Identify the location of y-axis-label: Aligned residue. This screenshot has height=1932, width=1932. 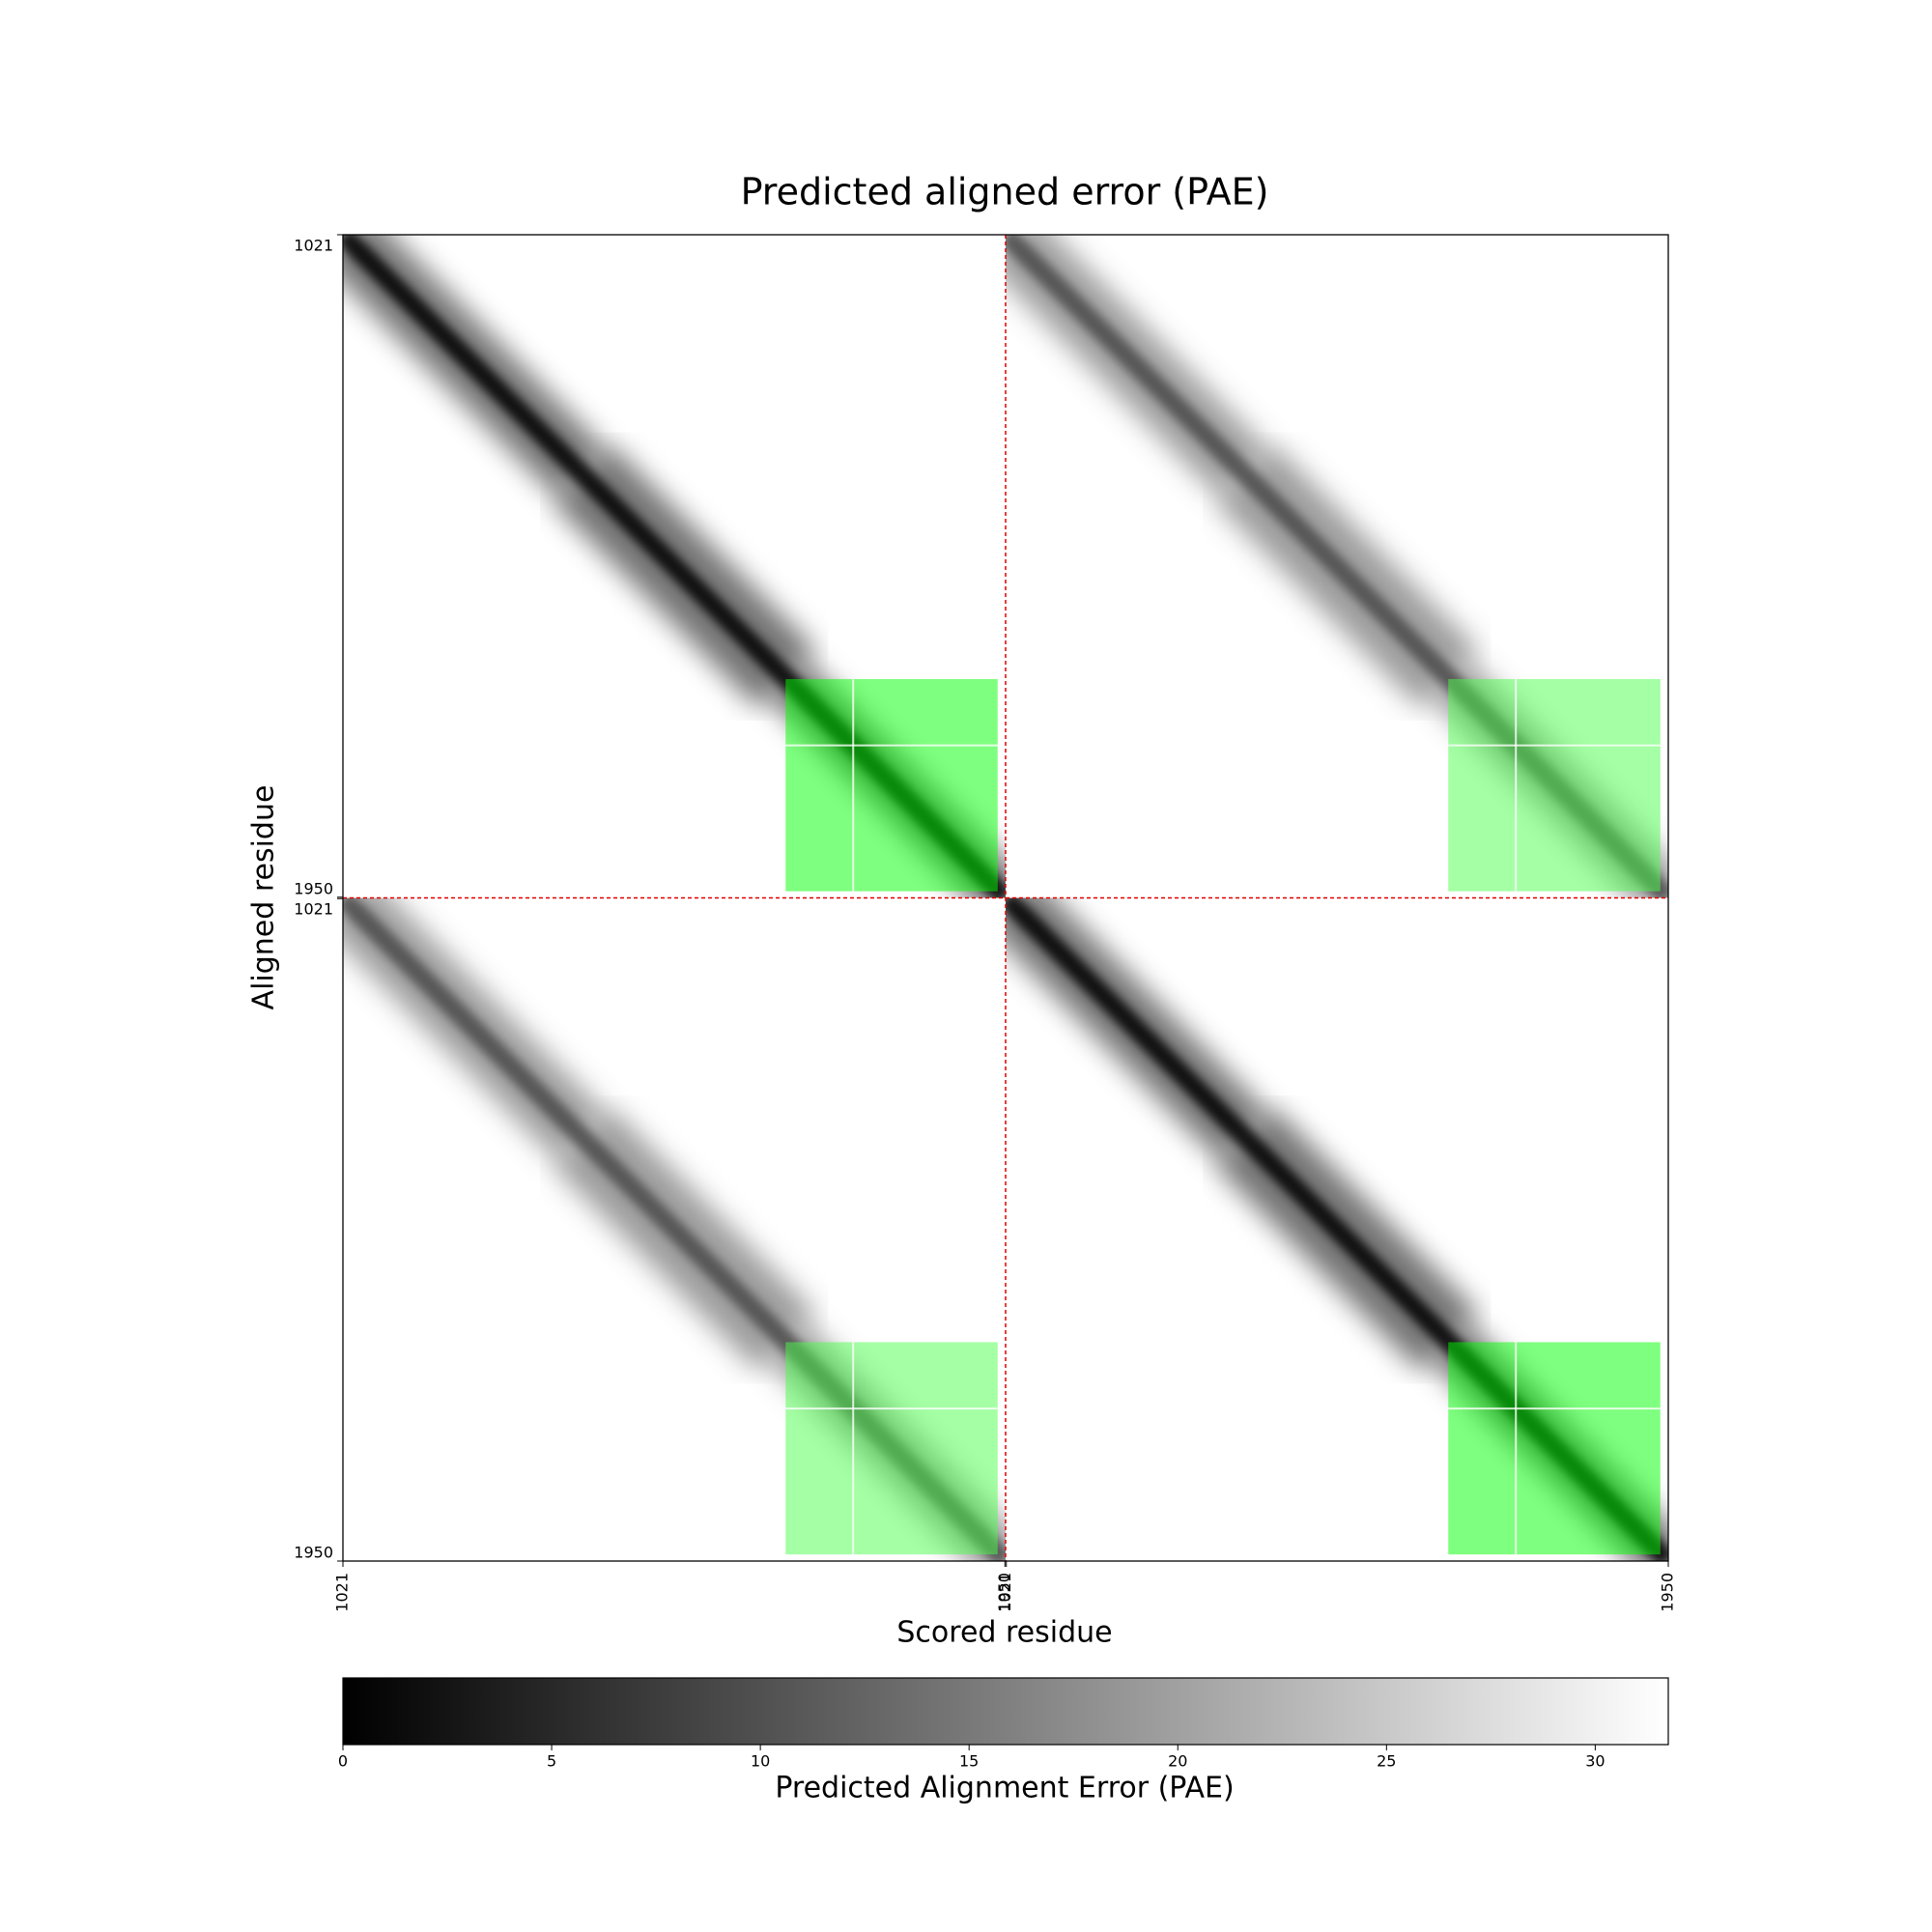
(264, 897).